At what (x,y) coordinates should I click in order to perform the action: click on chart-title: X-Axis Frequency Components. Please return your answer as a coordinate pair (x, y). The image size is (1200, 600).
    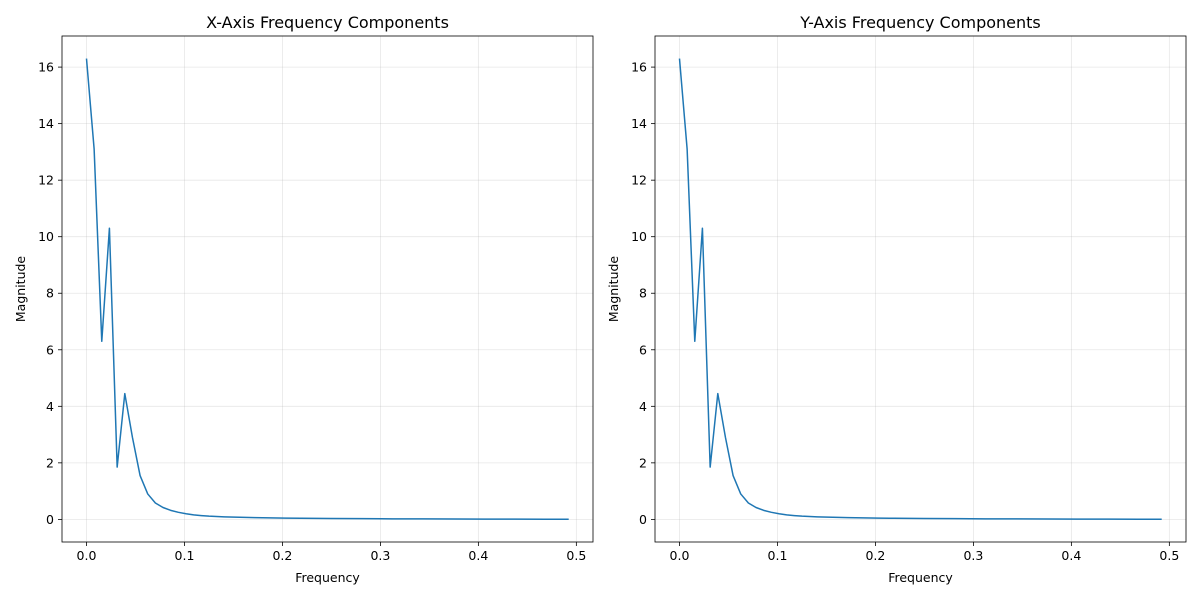
    Looking at the image, I should click on (327, 22).